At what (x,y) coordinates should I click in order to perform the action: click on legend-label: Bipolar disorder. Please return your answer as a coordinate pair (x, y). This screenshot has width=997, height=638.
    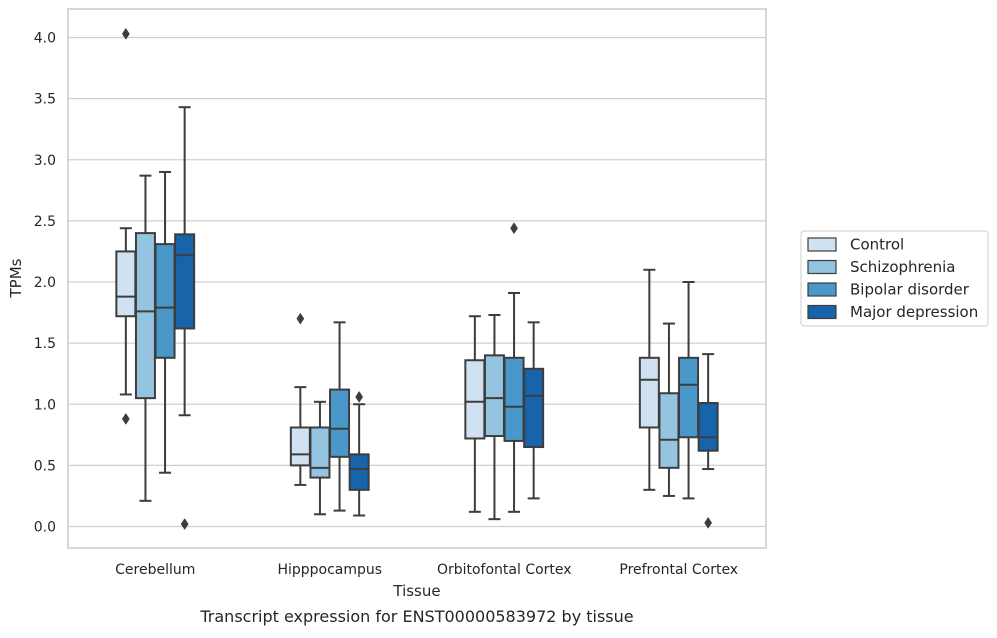
    Looking at the image, I should click on (910, 290).